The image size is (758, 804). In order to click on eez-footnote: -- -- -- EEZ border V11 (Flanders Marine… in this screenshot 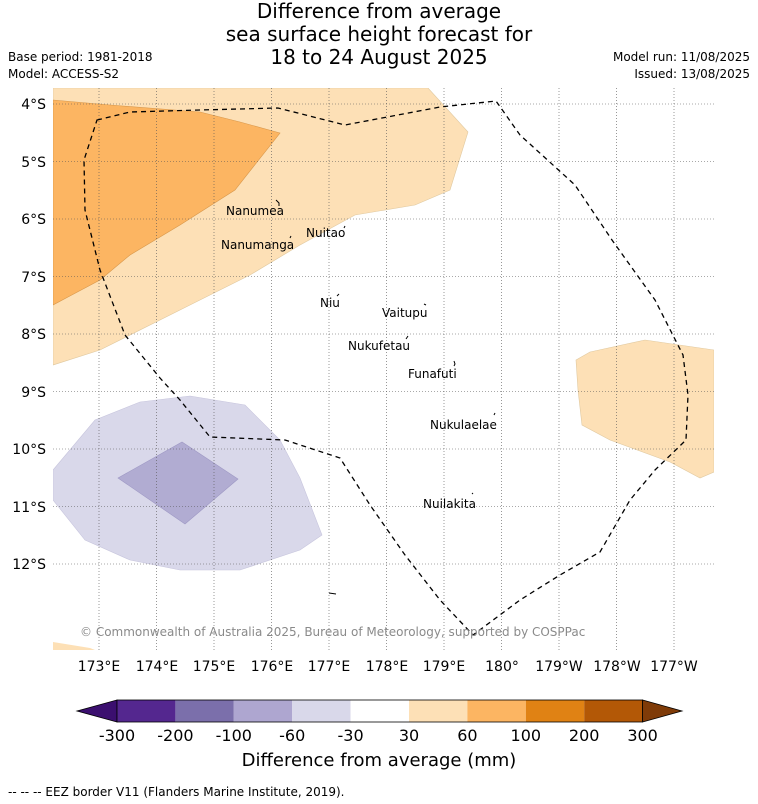, I will do `click(176, 792)`.